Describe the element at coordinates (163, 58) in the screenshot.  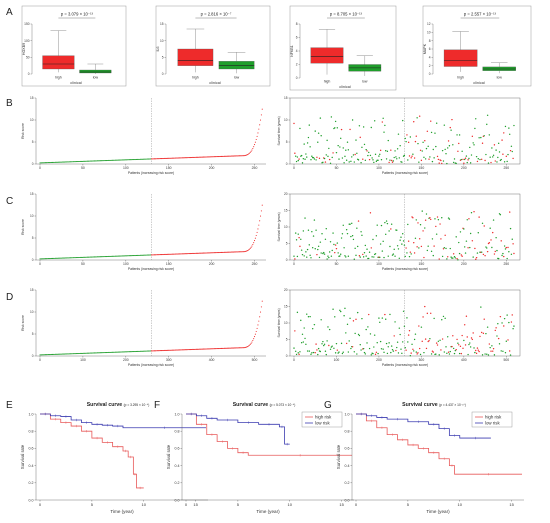
I see `y-tick-label: 5` at that location.